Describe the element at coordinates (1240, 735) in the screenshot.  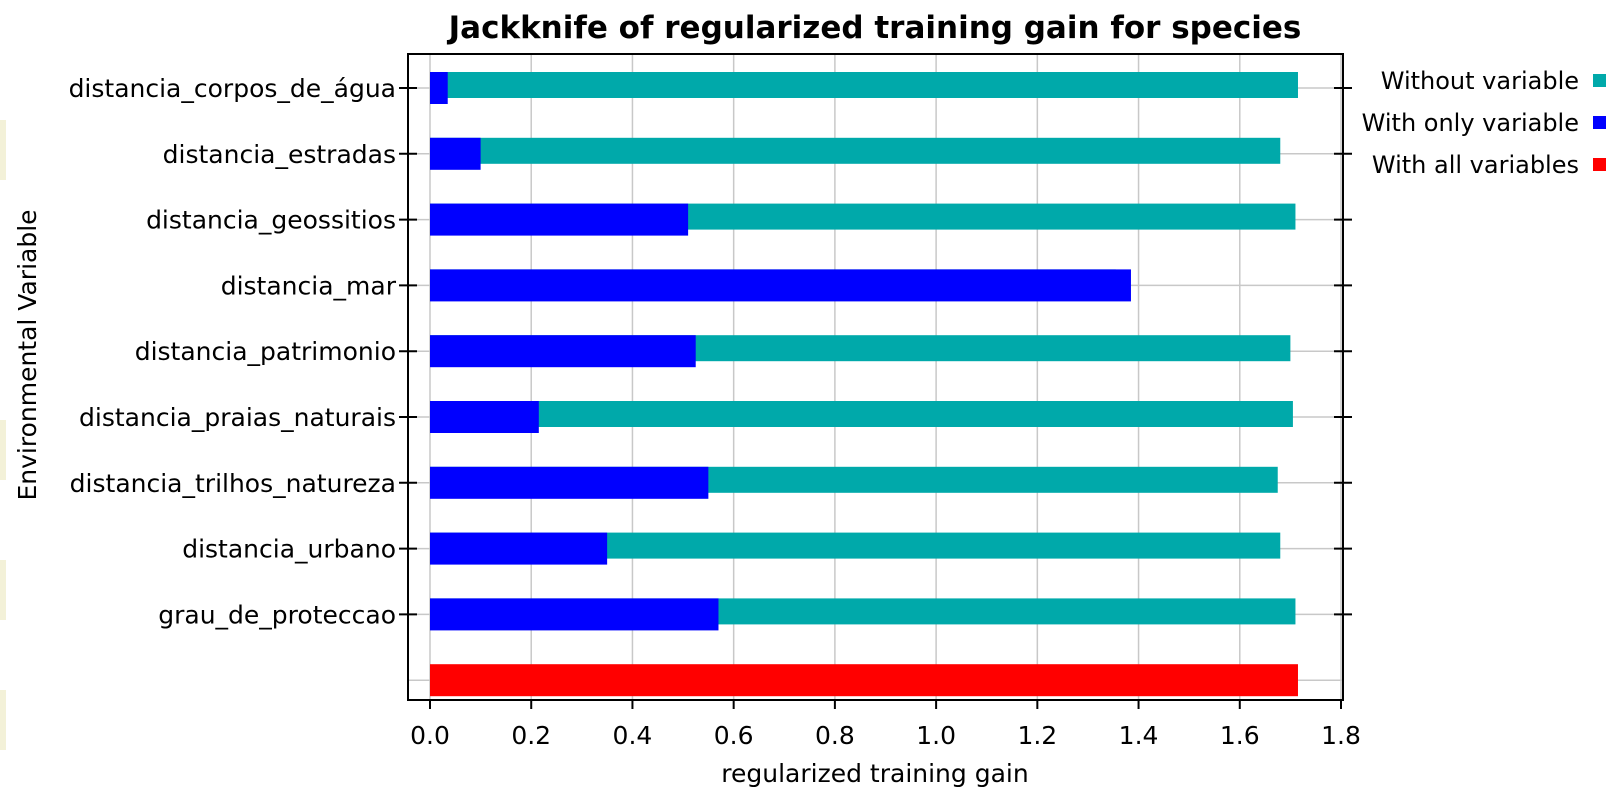
I see `x-tick-label: 1.6` at that location.